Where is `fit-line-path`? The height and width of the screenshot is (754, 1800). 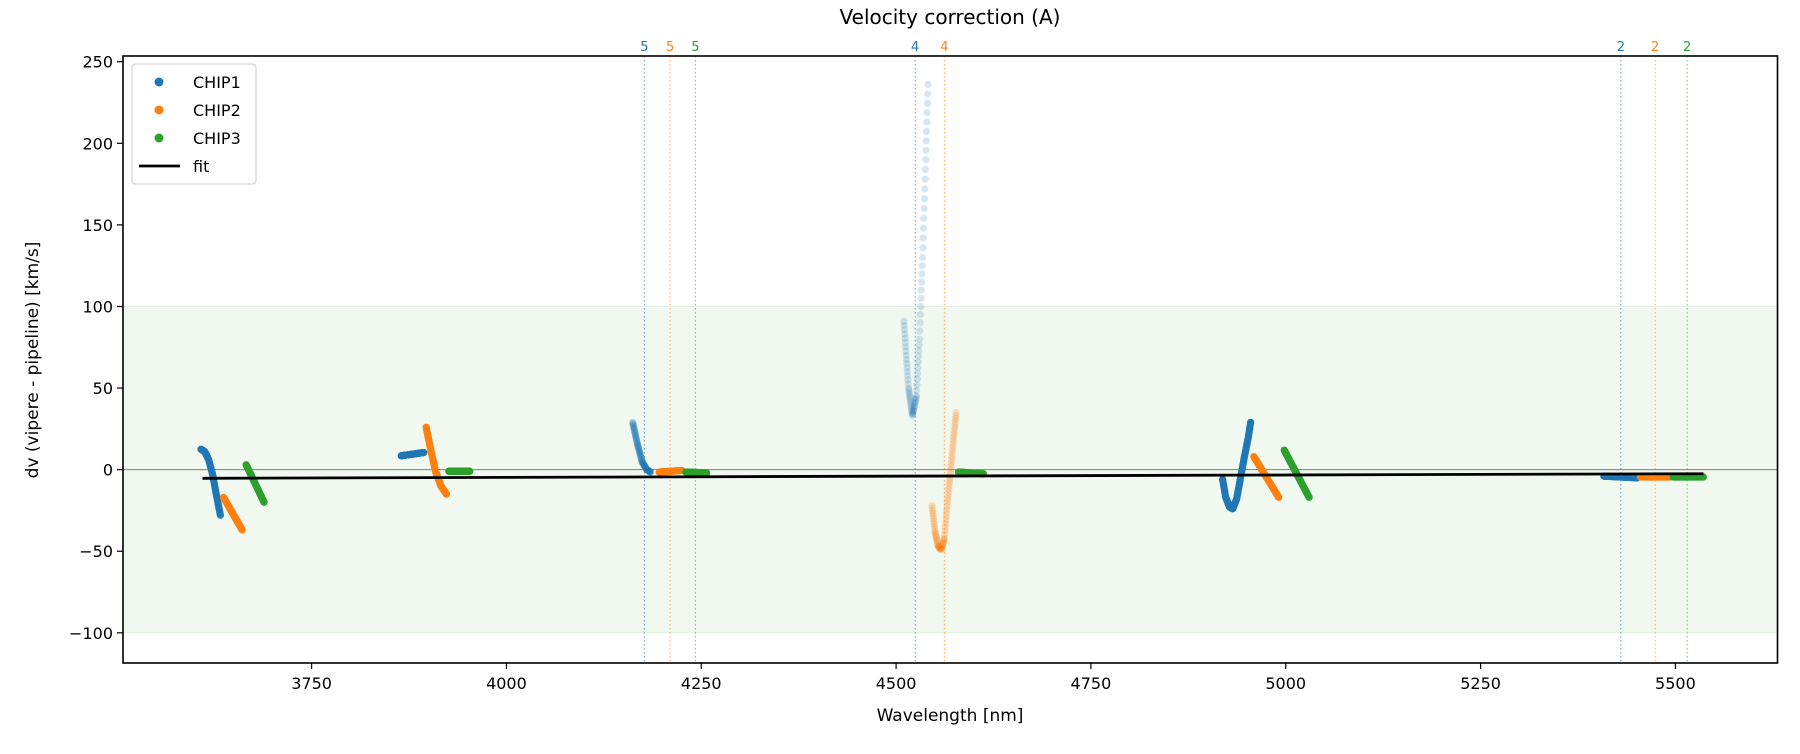 fit-line-path is located at coordinates (953, 476).